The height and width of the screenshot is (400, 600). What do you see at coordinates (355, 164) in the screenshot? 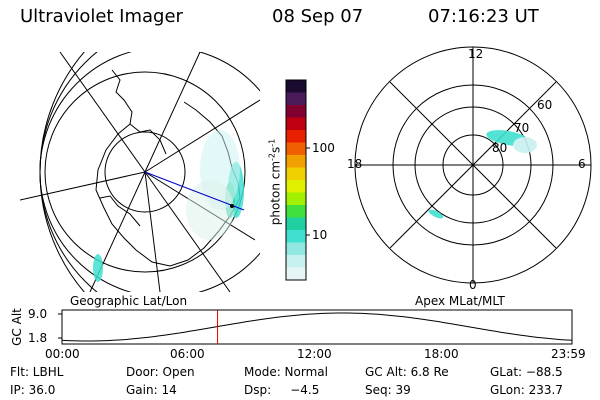
I see `mlt-label-18: 18` at bounding box center [355, 164].